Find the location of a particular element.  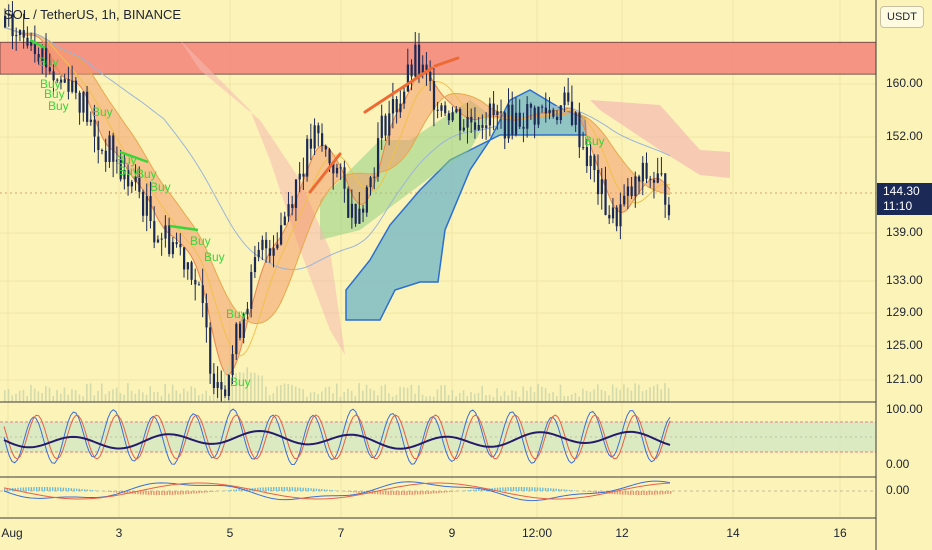

macd-line is located at coordinates (337, 491).